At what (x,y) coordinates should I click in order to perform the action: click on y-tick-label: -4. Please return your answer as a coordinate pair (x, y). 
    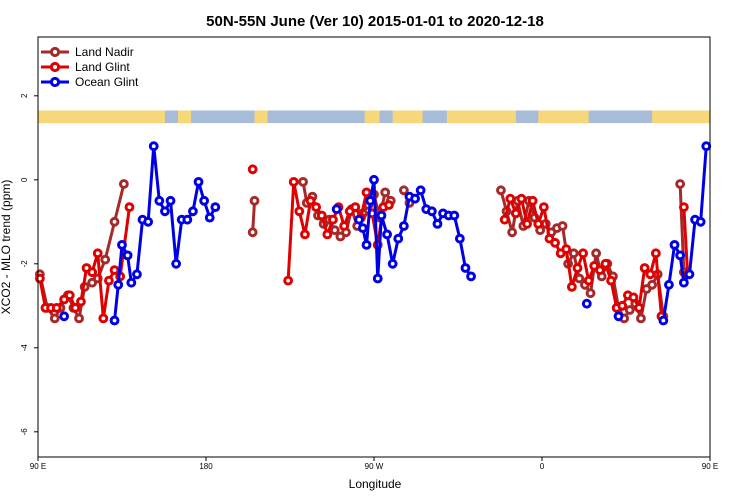
    Looking at the image, I should click on (24, 348).